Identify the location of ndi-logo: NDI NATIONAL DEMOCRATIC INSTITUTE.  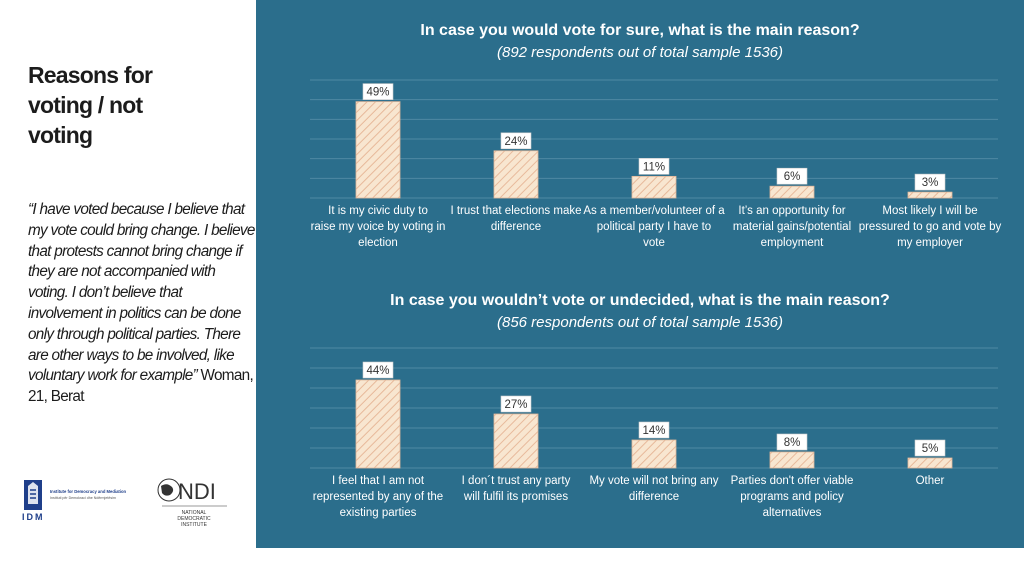
(192, 503).